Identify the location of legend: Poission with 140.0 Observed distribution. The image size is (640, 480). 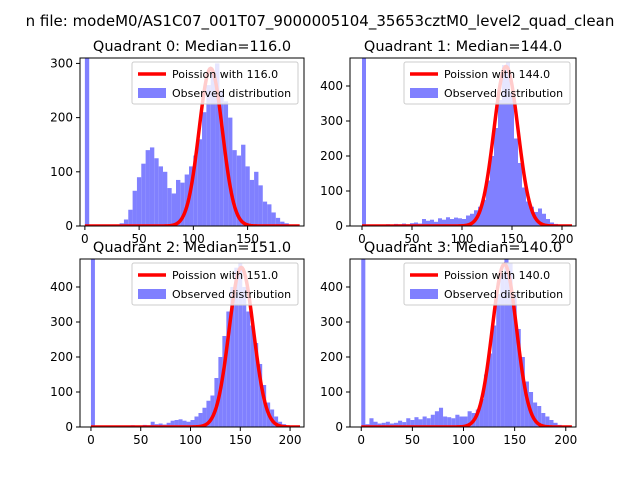
(487, 284).